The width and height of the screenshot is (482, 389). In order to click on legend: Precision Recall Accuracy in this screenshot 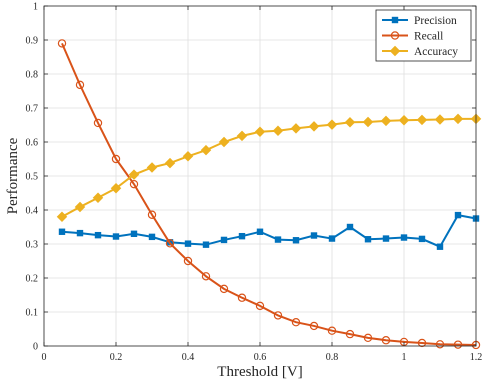, I will do `click(423, 35)`.